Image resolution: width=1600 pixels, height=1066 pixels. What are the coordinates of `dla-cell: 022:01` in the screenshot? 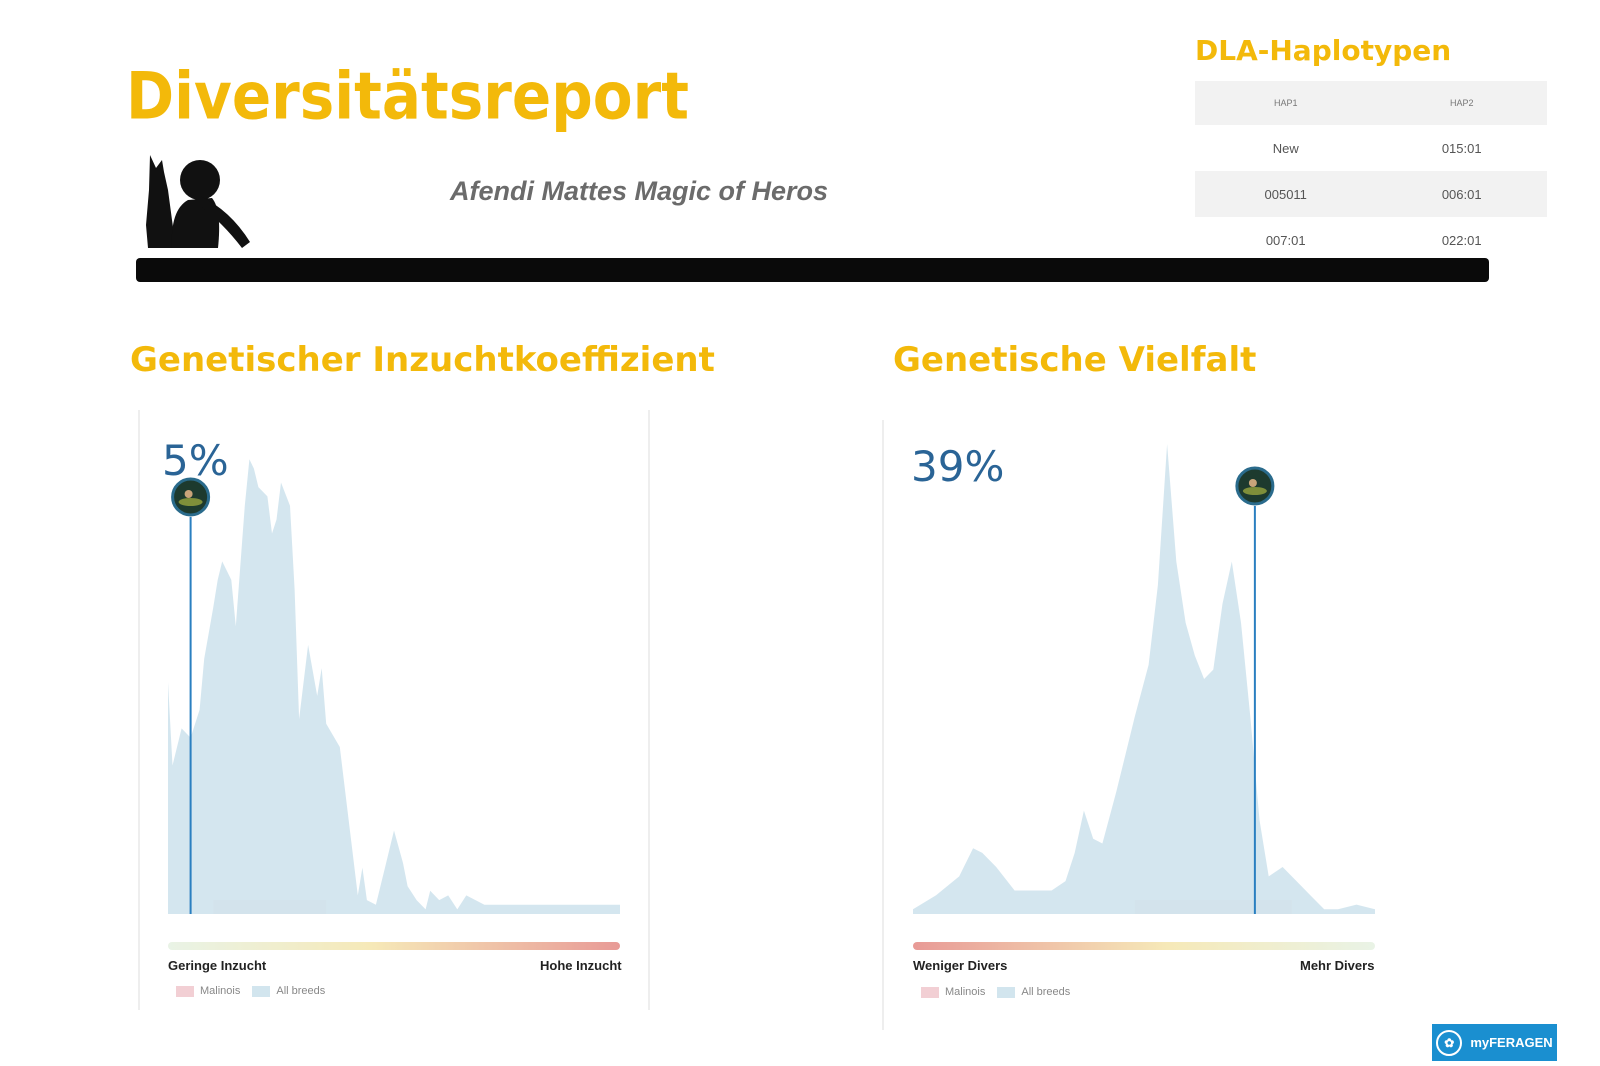 It's located at (1461, 240).